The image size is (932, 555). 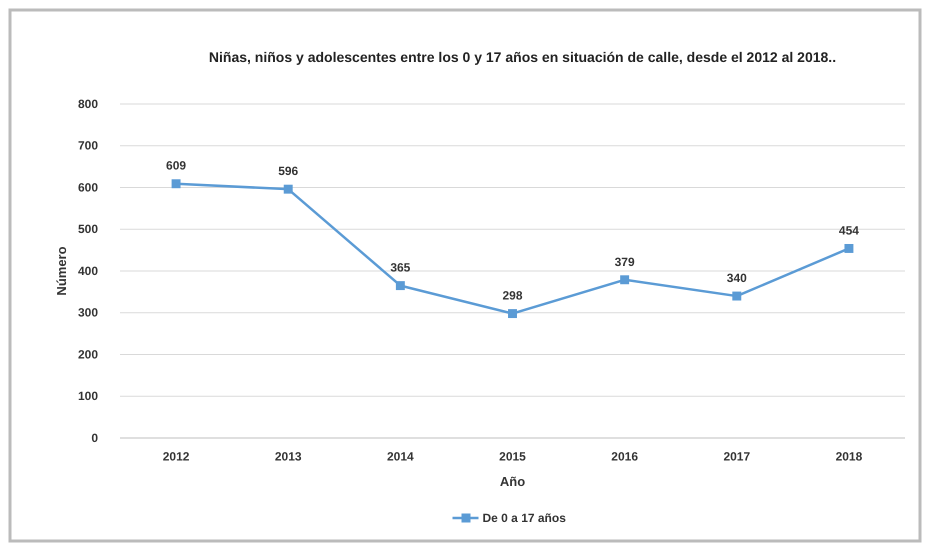 What do you see at coordinates (61, 271) in the screenshot?
I see `y-axis-title: Número` at bounding box center [61, 271].